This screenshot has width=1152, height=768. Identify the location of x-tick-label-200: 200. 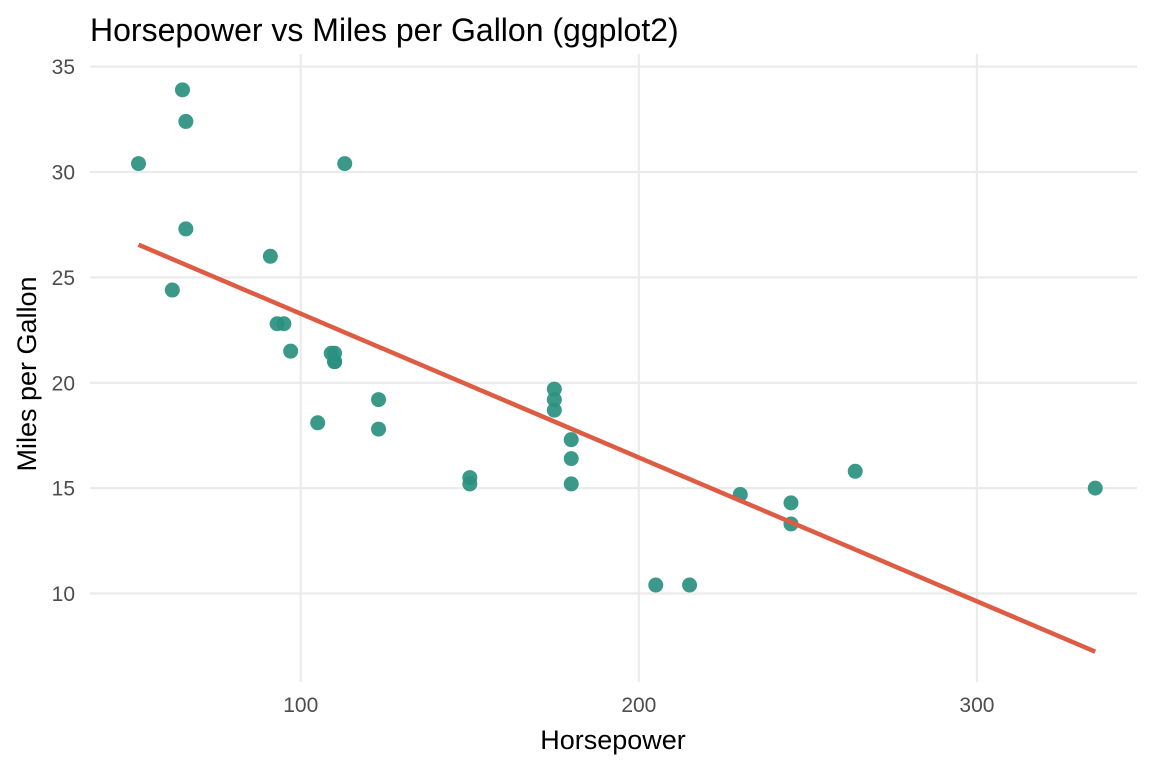
(638, 705).